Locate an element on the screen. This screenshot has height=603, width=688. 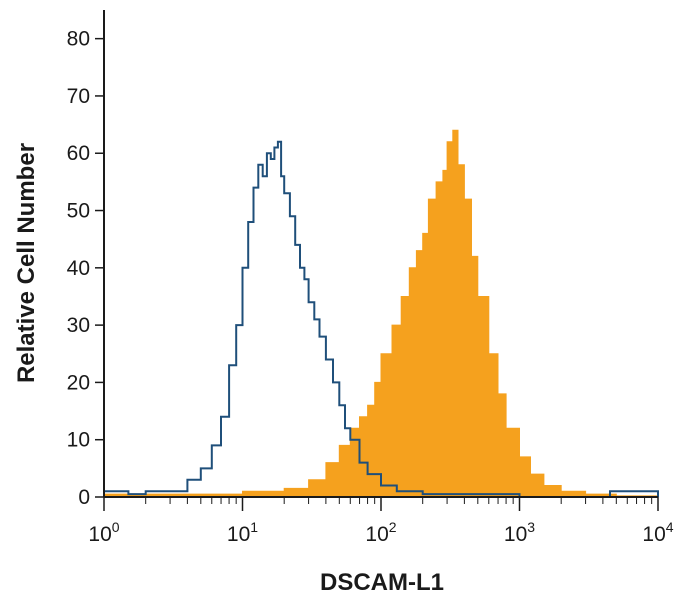
x-axis-title: DSCAM-L1 is located at coordinates (382, 582).